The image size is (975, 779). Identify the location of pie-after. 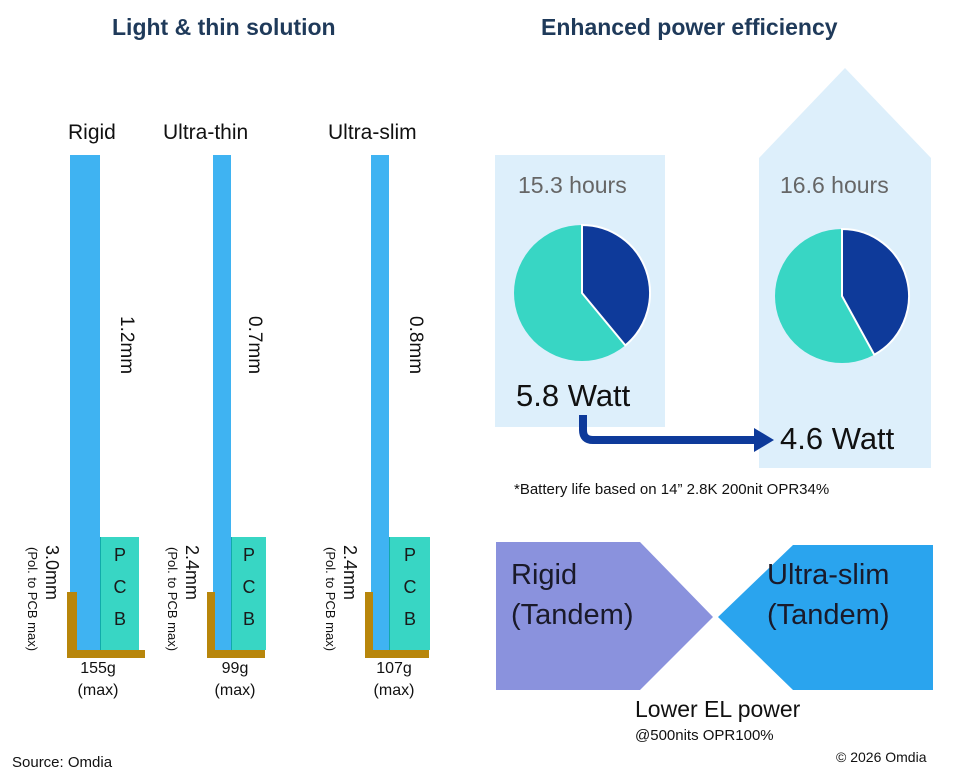
(842, 295).